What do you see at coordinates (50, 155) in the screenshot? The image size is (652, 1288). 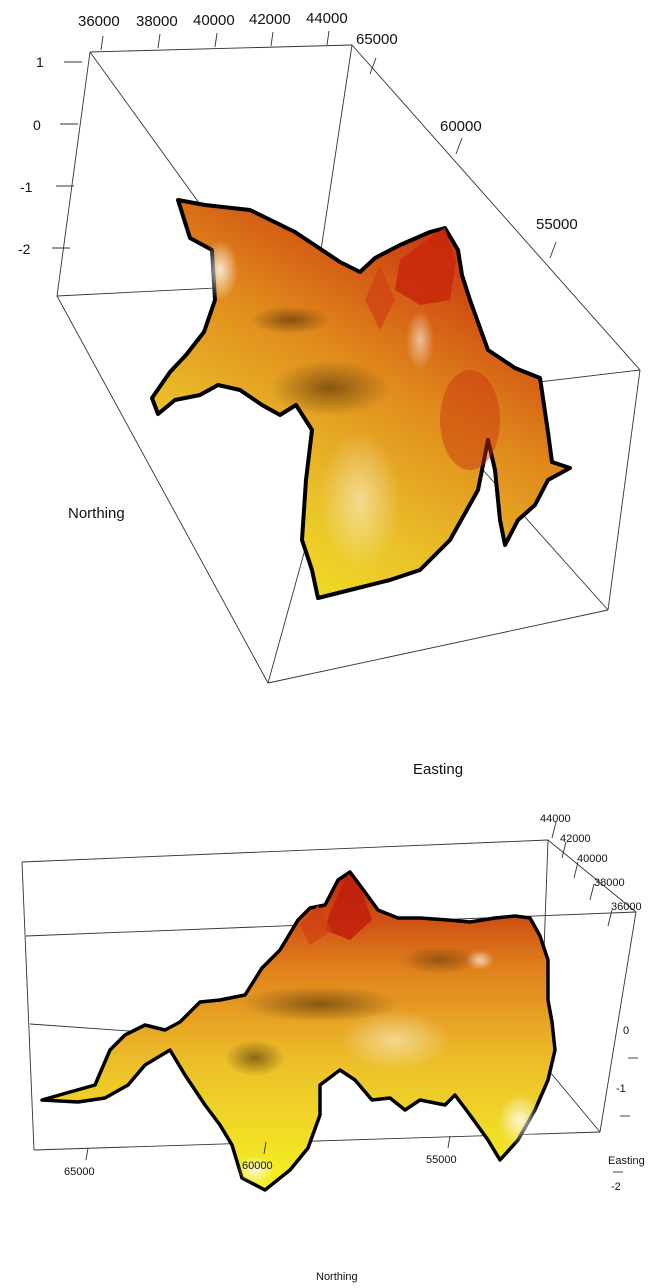 I see `z-axis-top: 1 0 -1 -2` at bounding box center [50, 155].